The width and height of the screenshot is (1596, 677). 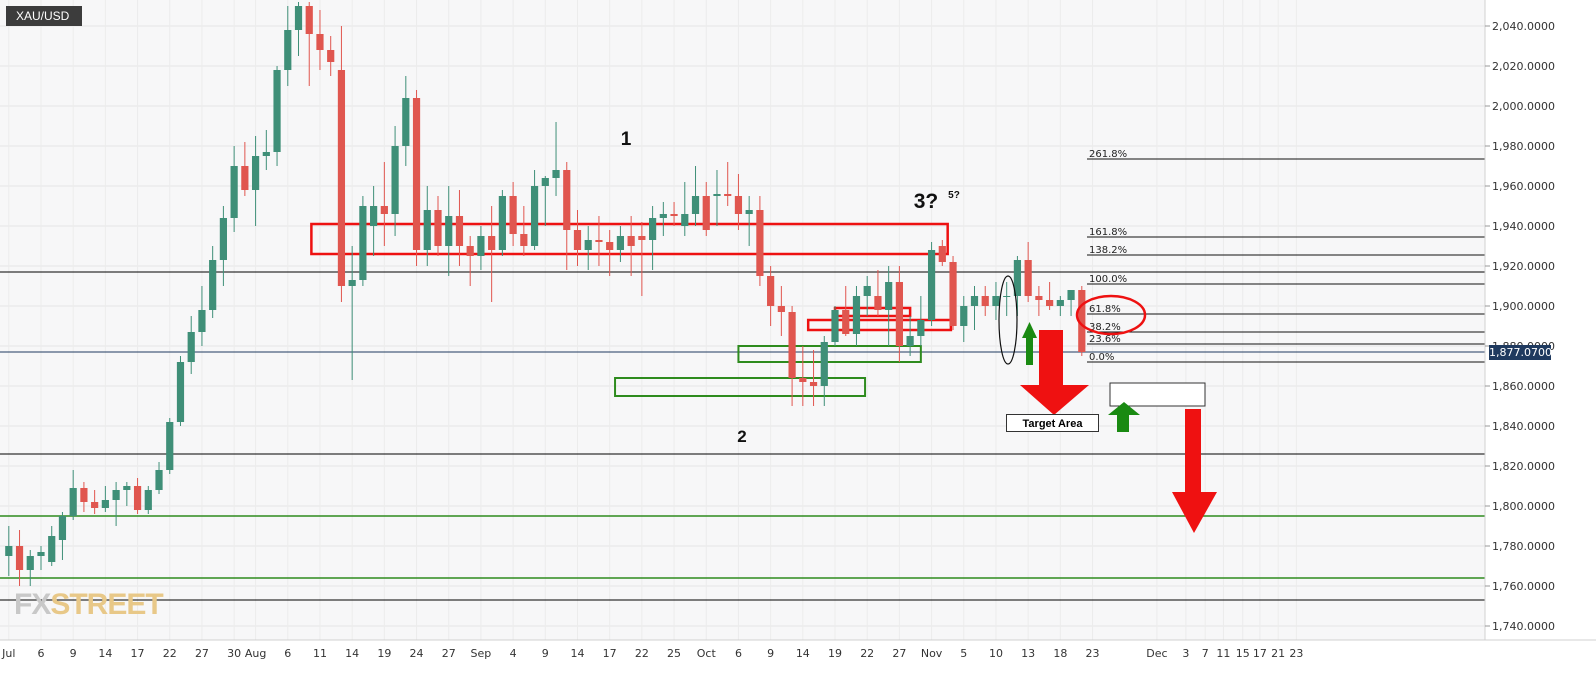 I want to click on x-tick-label: Jul, so click(x=8, y=653).